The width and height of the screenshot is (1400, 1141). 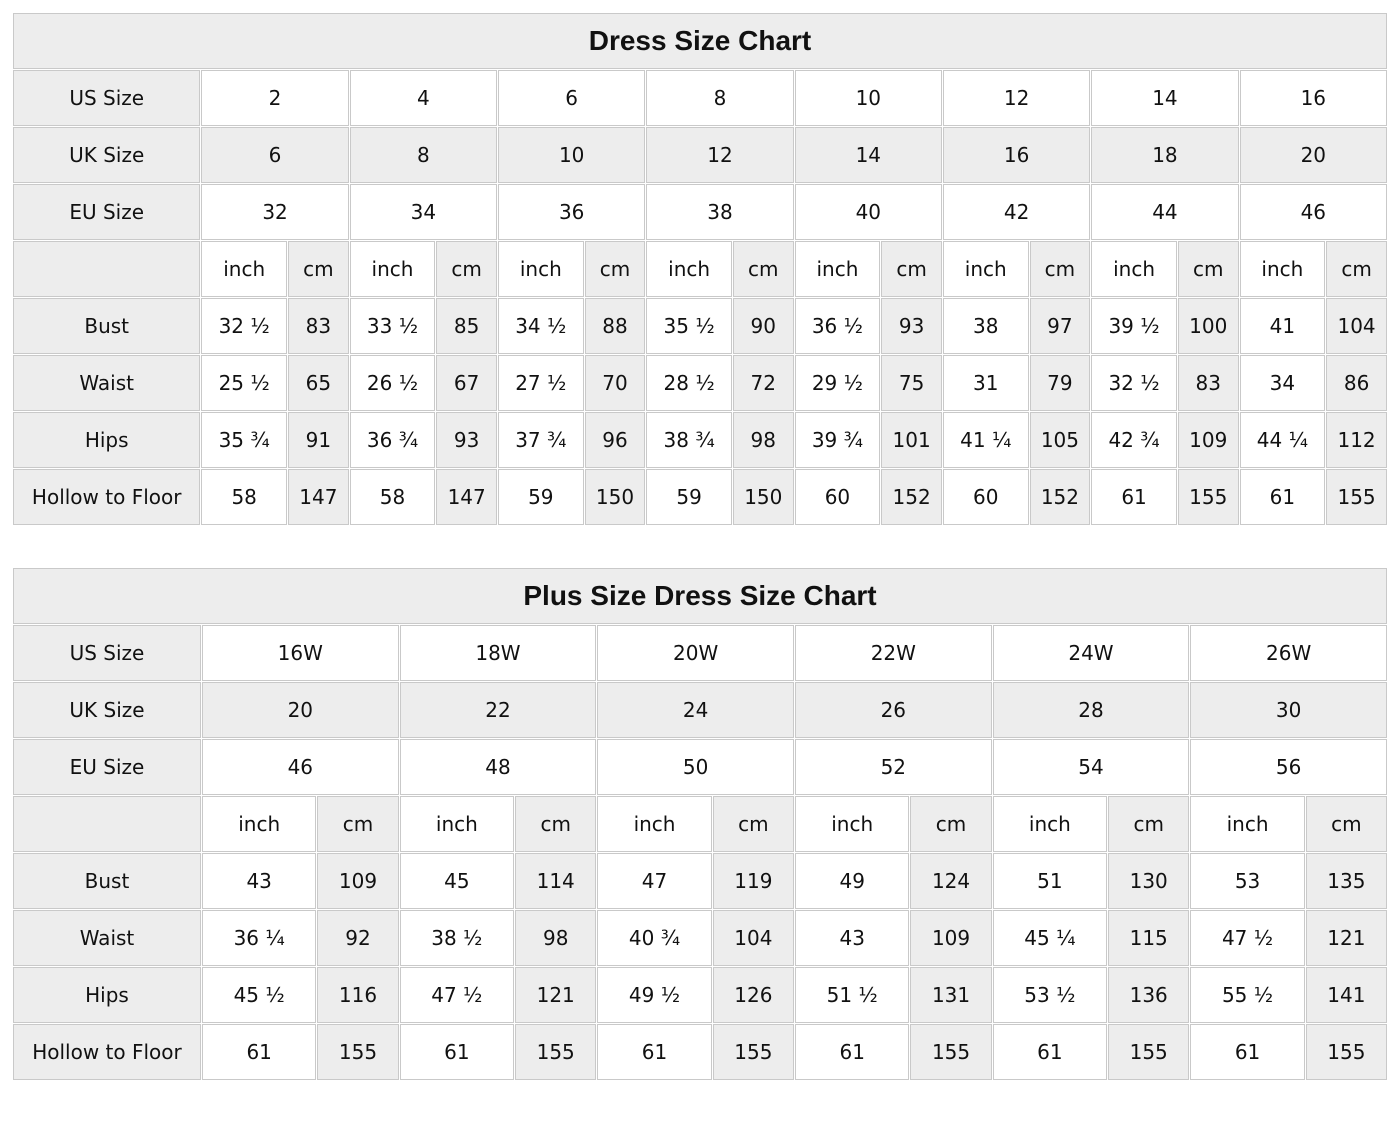 What do you see at coordinates (572, 98) in the screenshot?
I see `size-value-cell: 6` at bounding box center [572, 98].